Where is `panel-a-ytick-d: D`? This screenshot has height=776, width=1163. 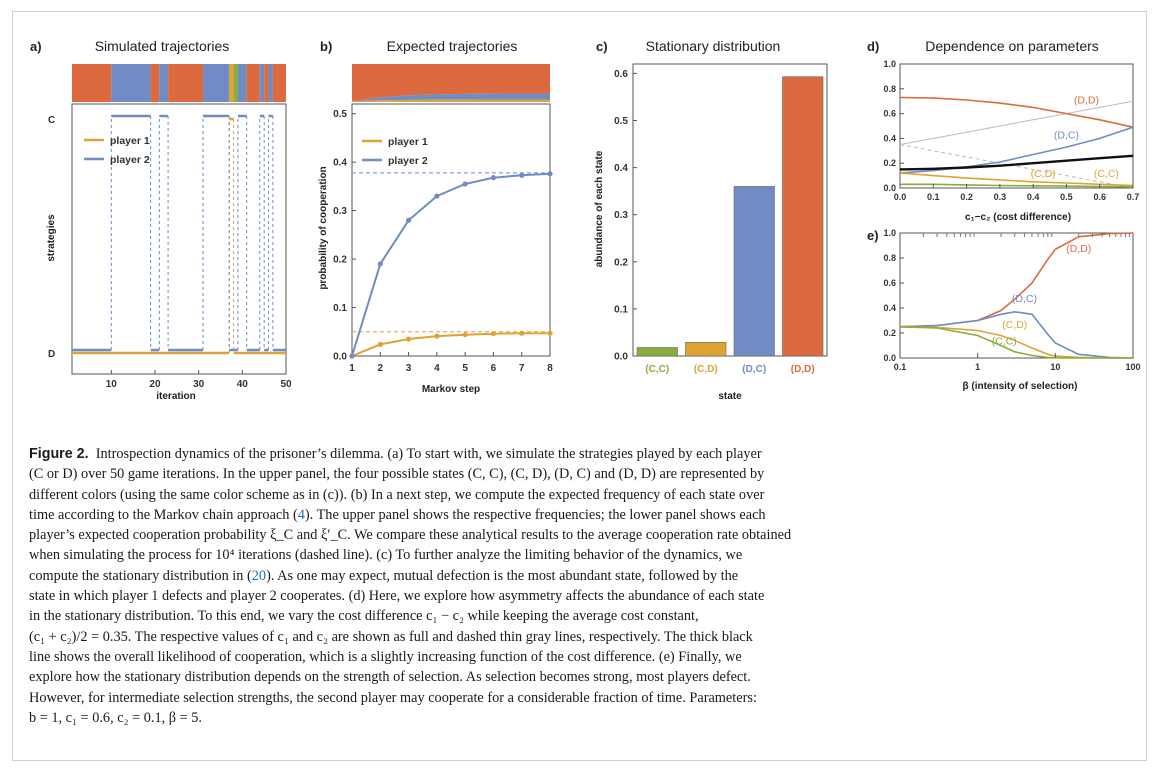
panel-a-ytick-d: D is located at coordinates (51, 354).